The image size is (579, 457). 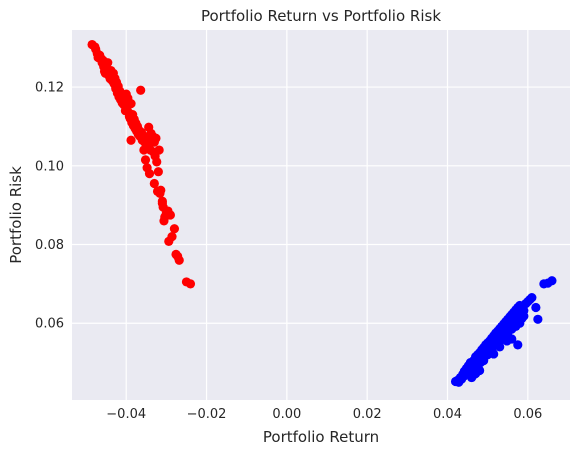 I want to click on y-axis-label: Portfolio Risk, so click(x=16, y=215).